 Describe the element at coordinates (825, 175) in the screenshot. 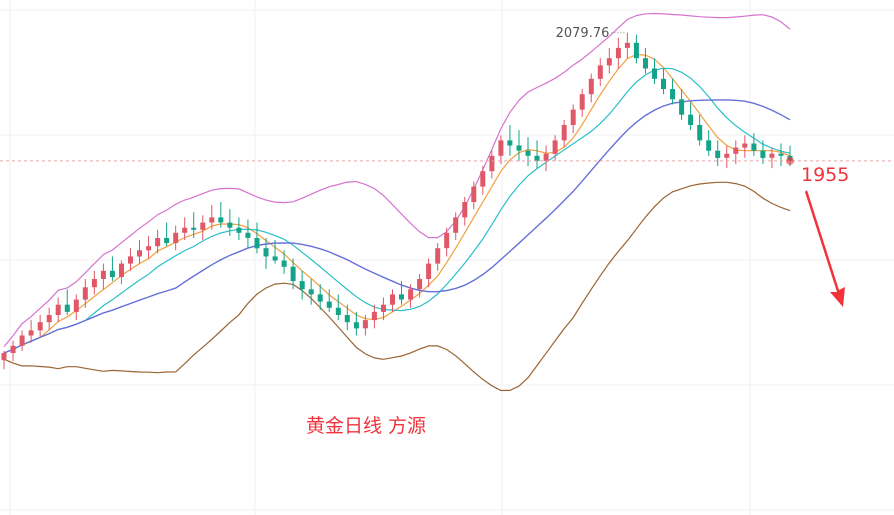

I see `current-price-label: 1955` at that location.